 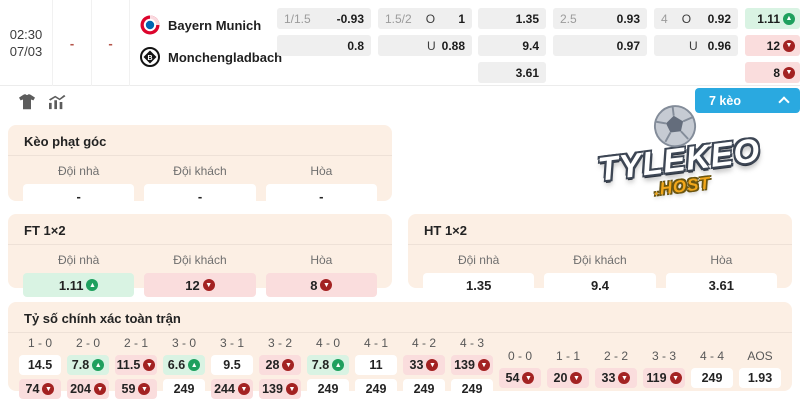 What do you see at coordinates (628, 45) in the screenshot?
I see `hdp-ht-away-odds: 0.97` at bounding box center [628, 45].